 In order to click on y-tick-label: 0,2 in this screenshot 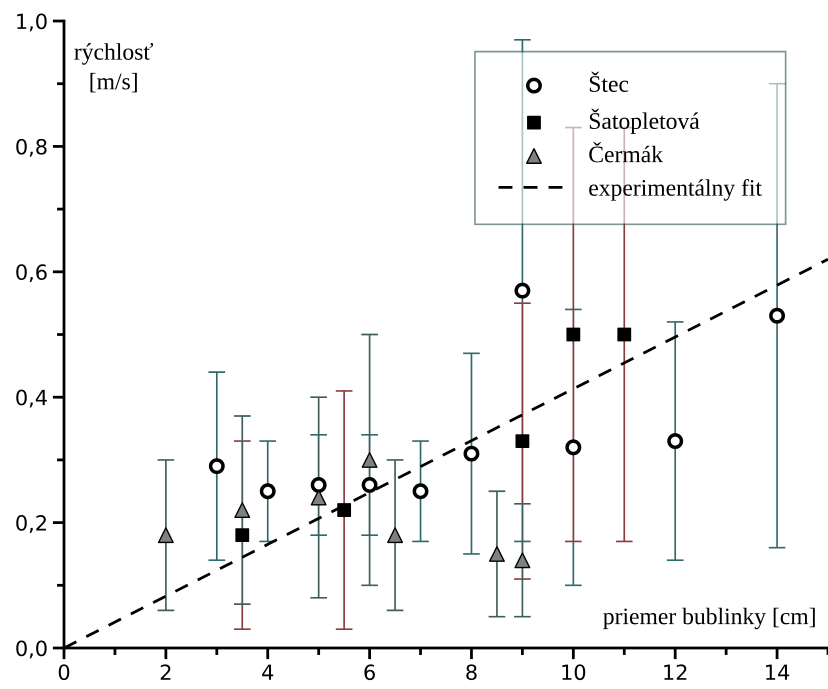, I will do `click(31, 524)`.